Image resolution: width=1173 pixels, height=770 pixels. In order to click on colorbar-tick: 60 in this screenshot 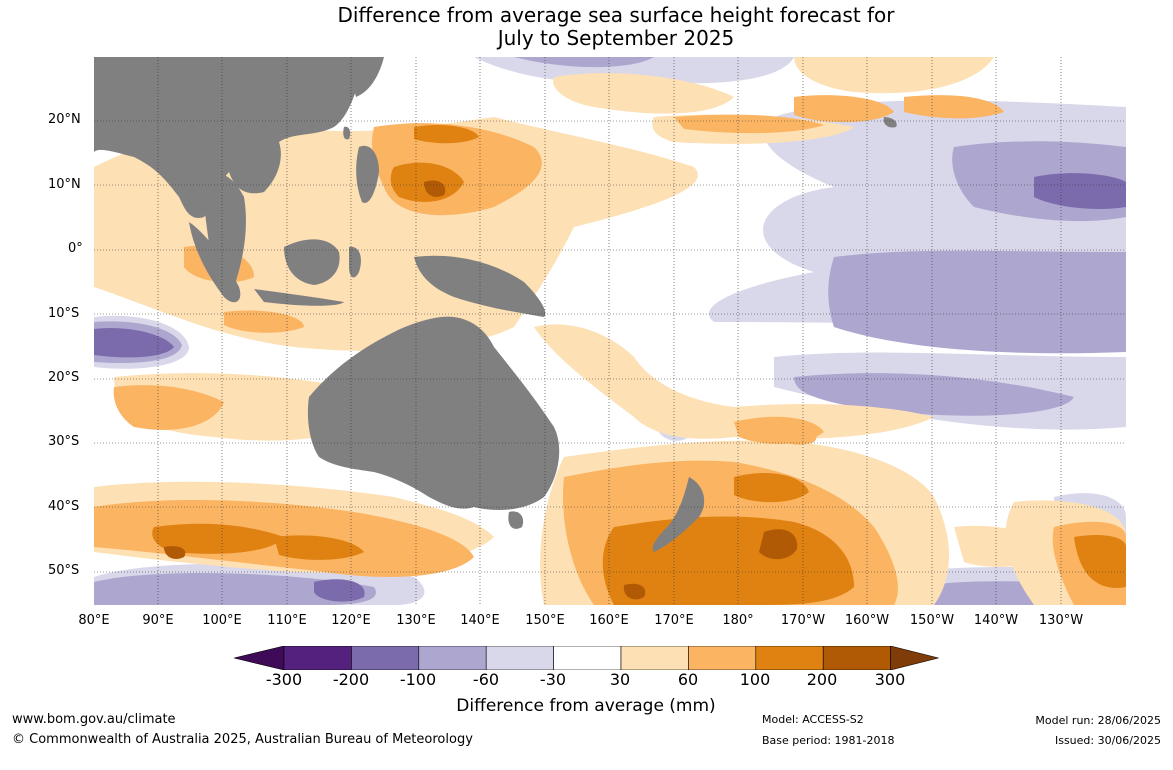, I will do `click(688, 679)`.